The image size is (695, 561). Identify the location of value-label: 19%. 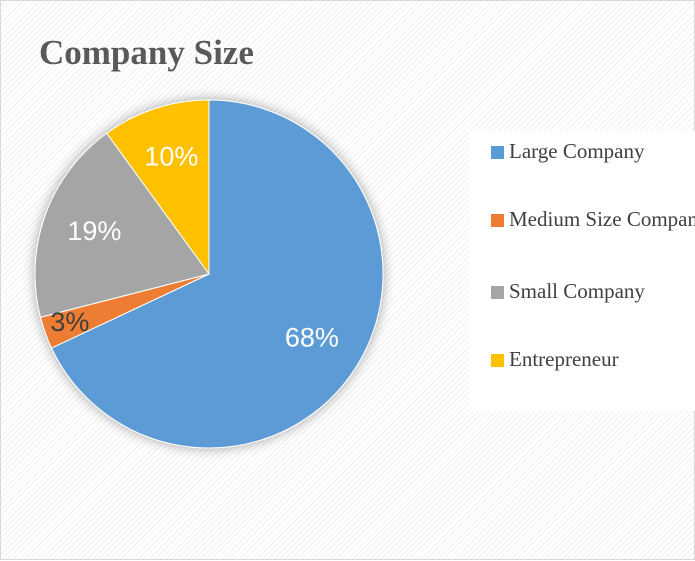
(94, 231).